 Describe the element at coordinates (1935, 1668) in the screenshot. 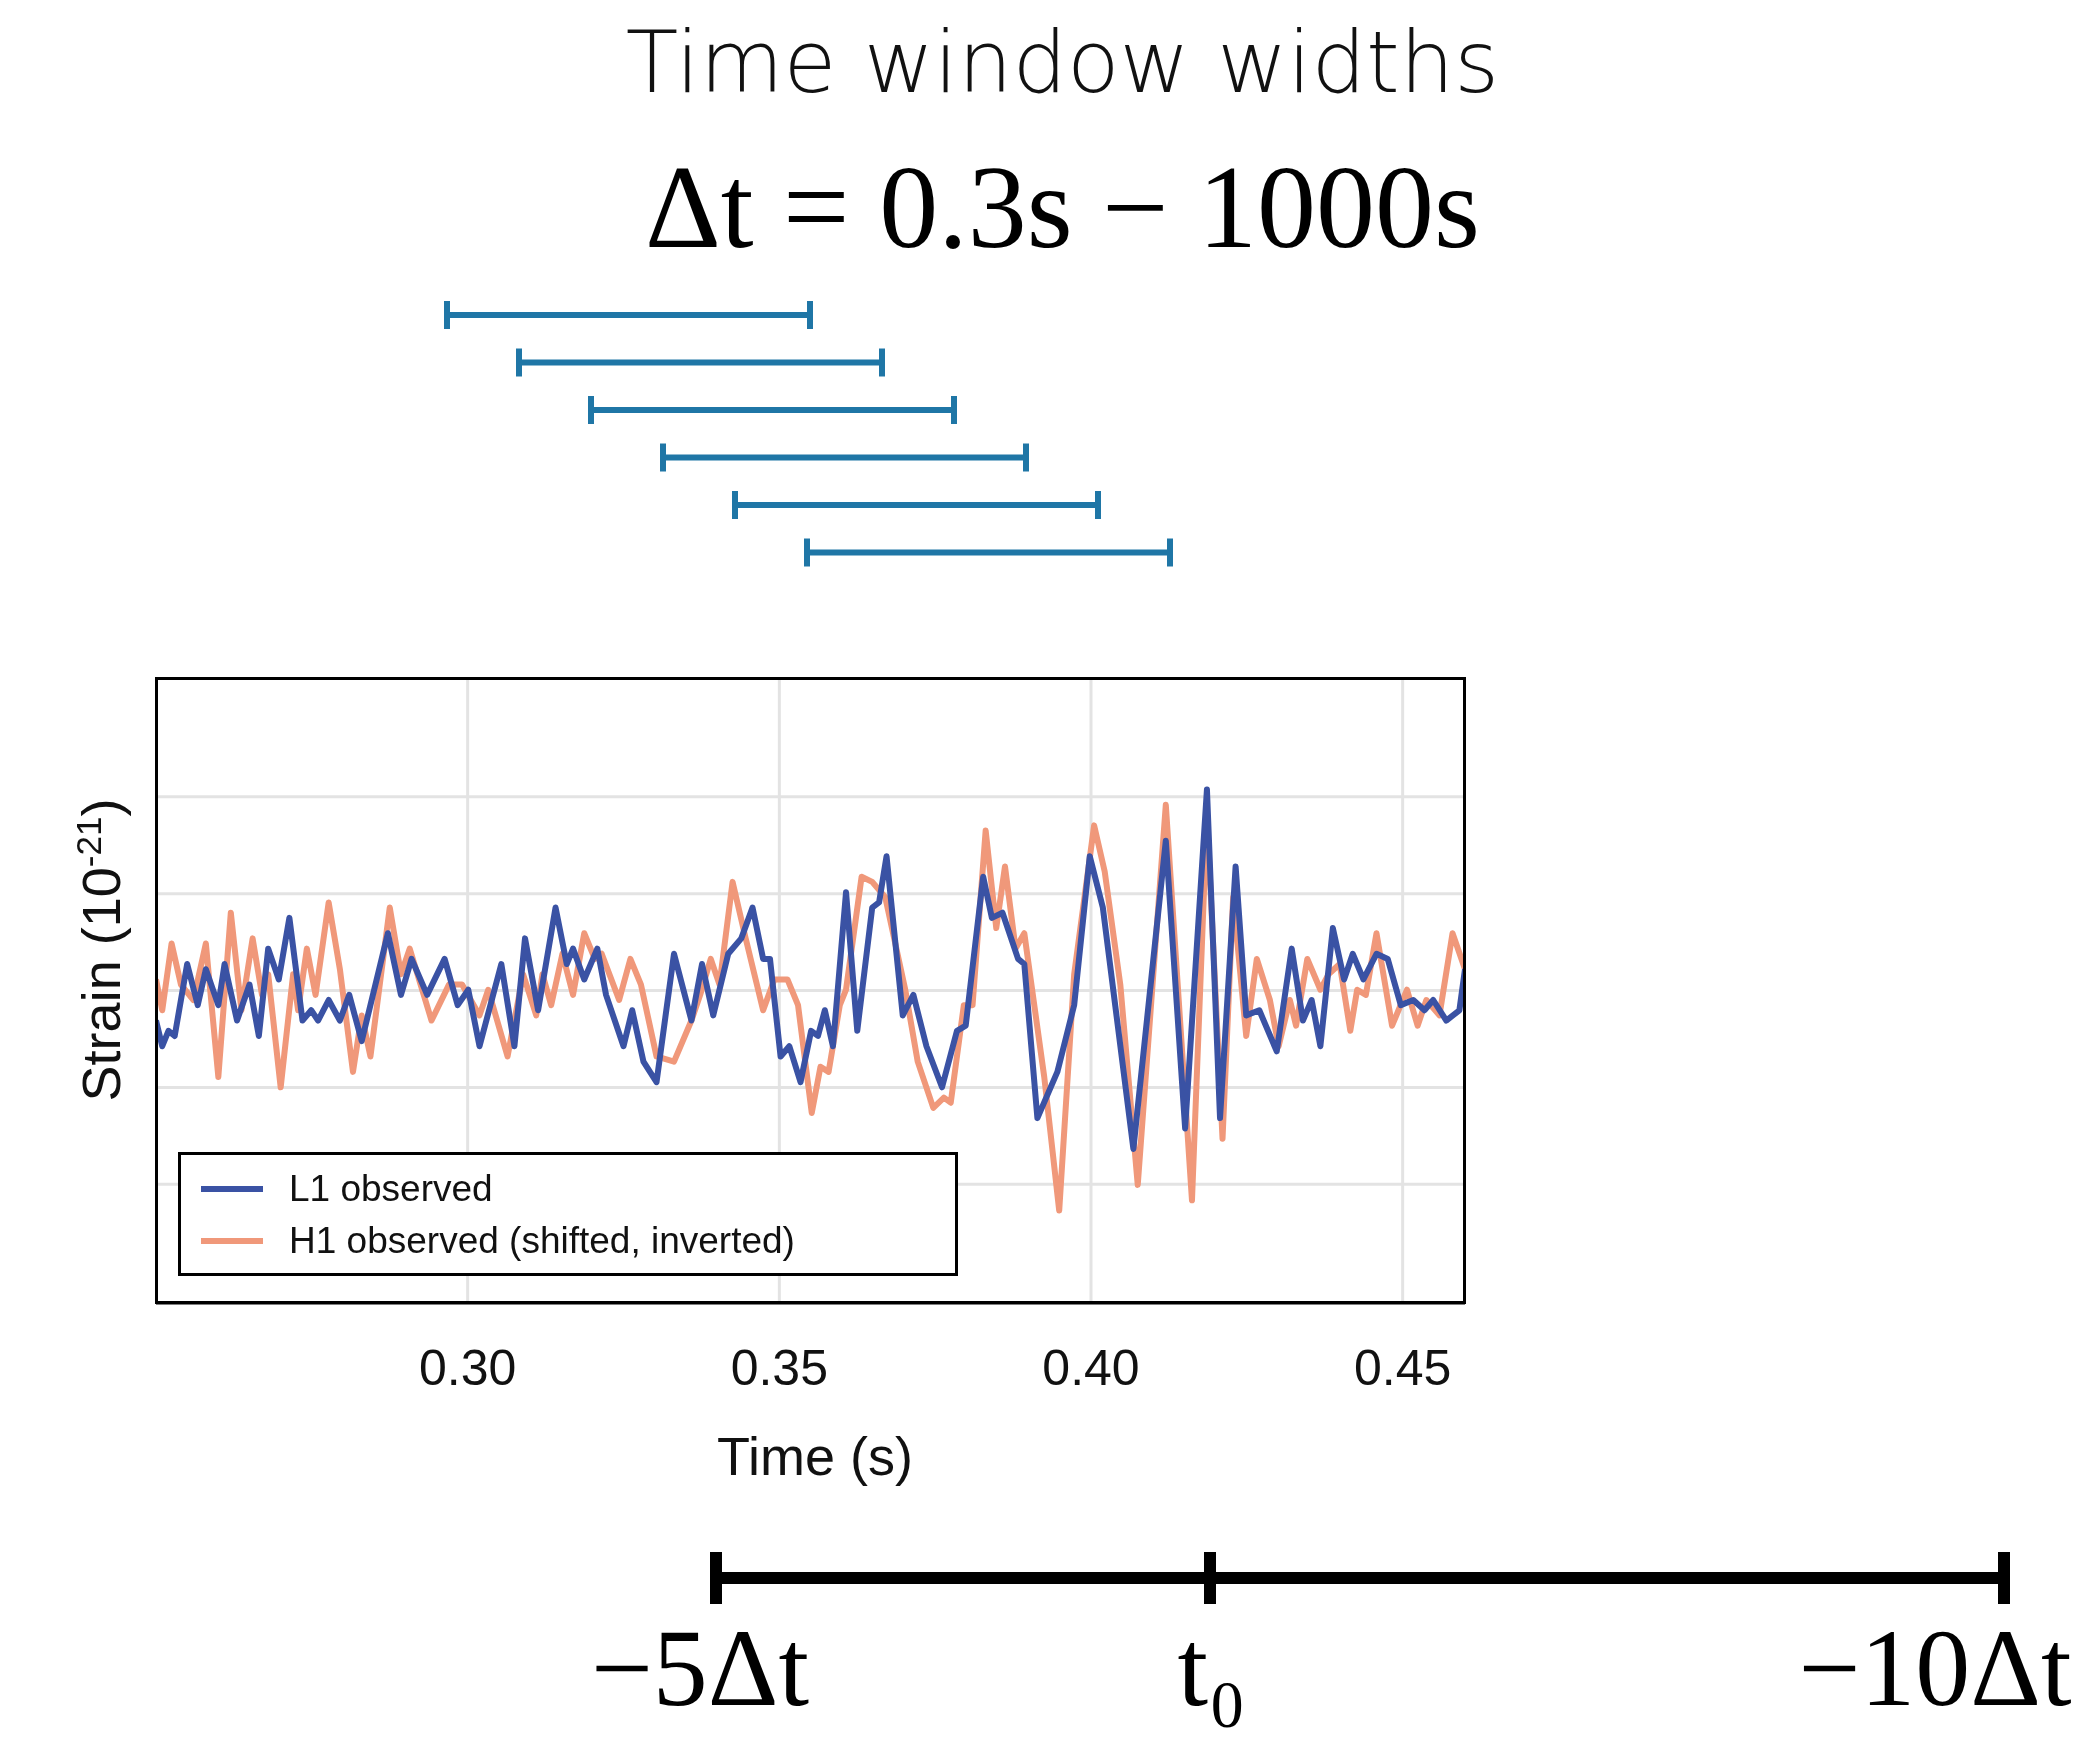

I see `text: −10Δt` at that location.